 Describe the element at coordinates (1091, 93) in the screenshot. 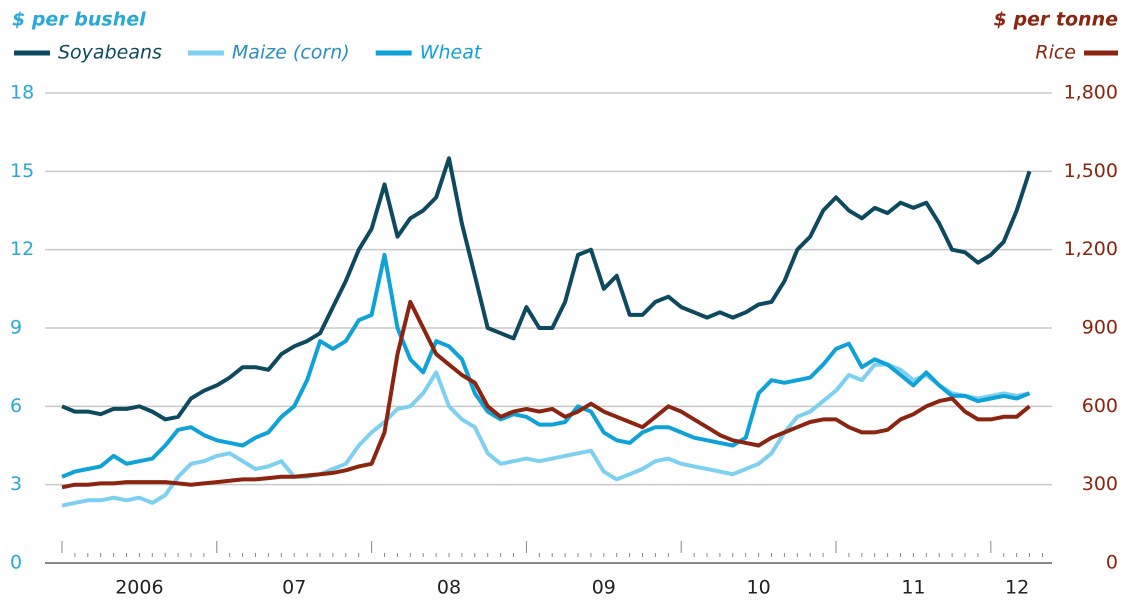

I see `y2-tick-label: 1,800` at that location.